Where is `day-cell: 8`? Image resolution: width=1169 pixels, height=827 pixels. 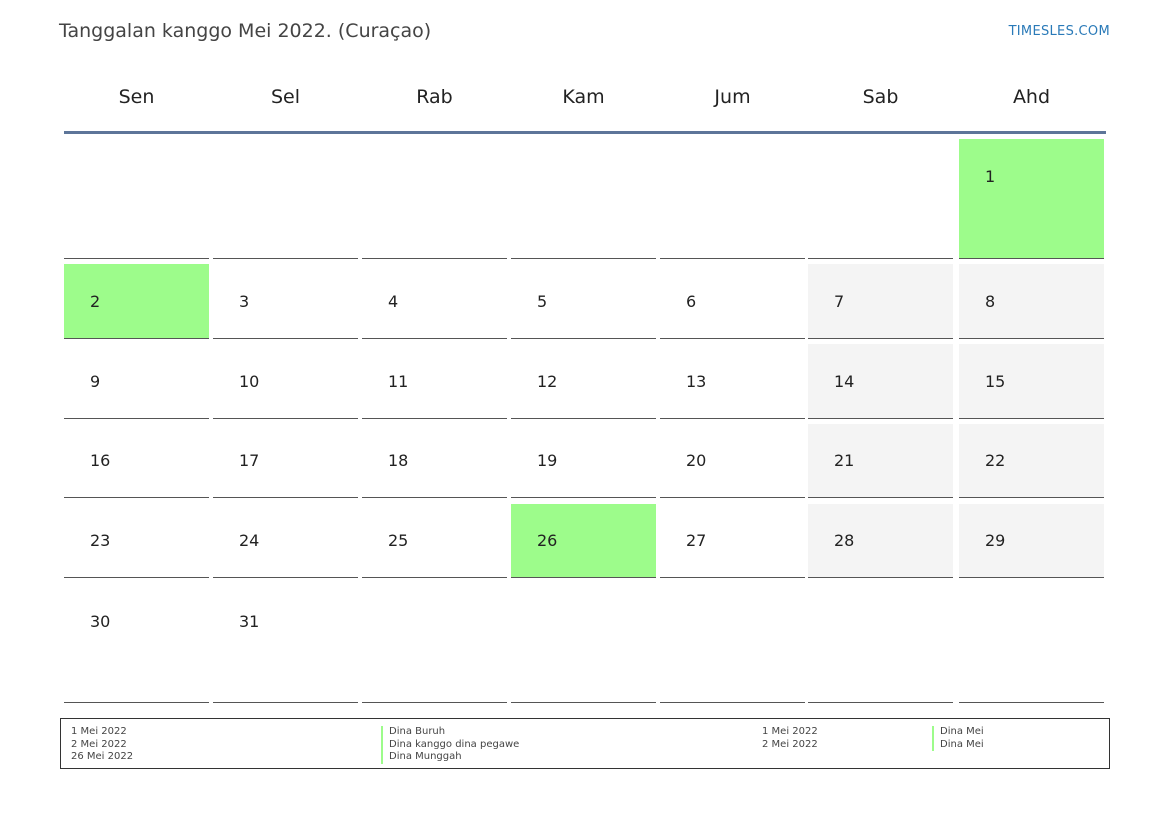
day-cell: 8 is located at coordinates (1031, 301).